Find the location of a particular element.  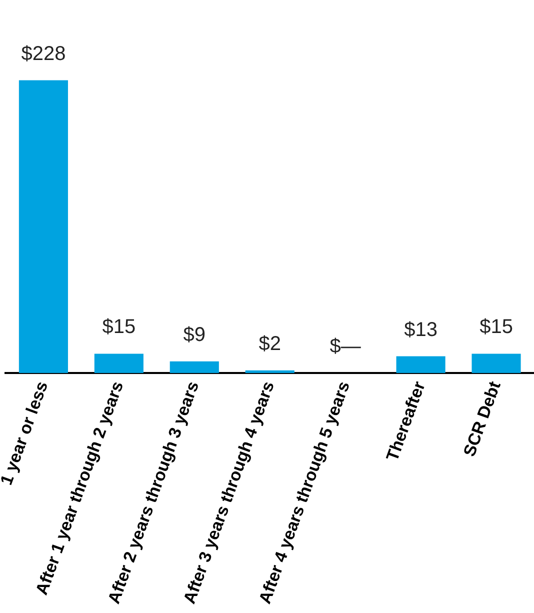

data-label: $228 is located at coordinates (43, 53).